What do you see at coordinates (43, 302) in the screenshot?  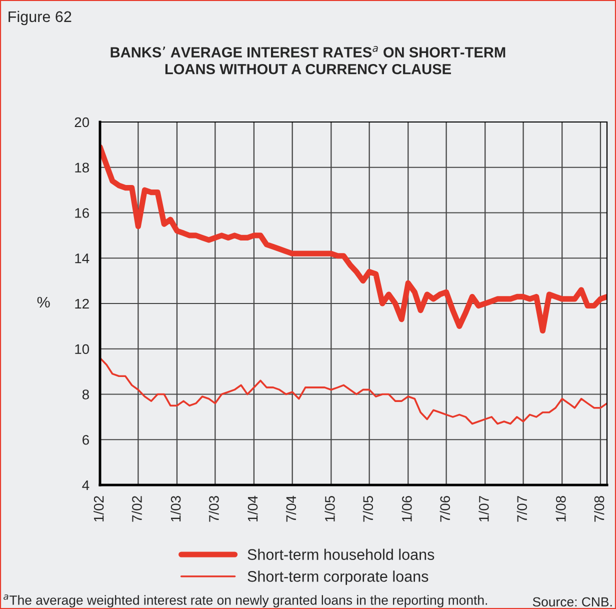 I see `y-axis-title: %` at bounding box center [43, 302].